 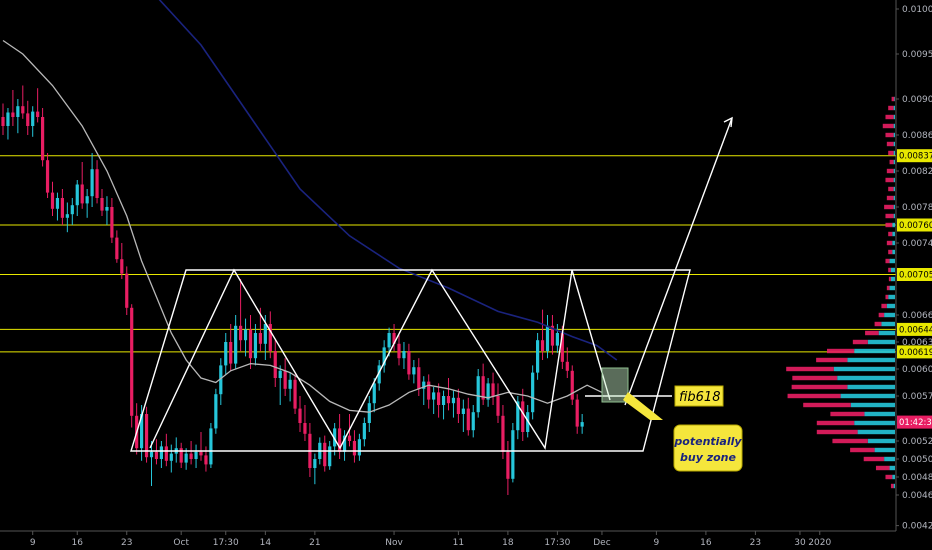 I want to click on current-price-label: 01:42:30, so click(x=915, y=423).